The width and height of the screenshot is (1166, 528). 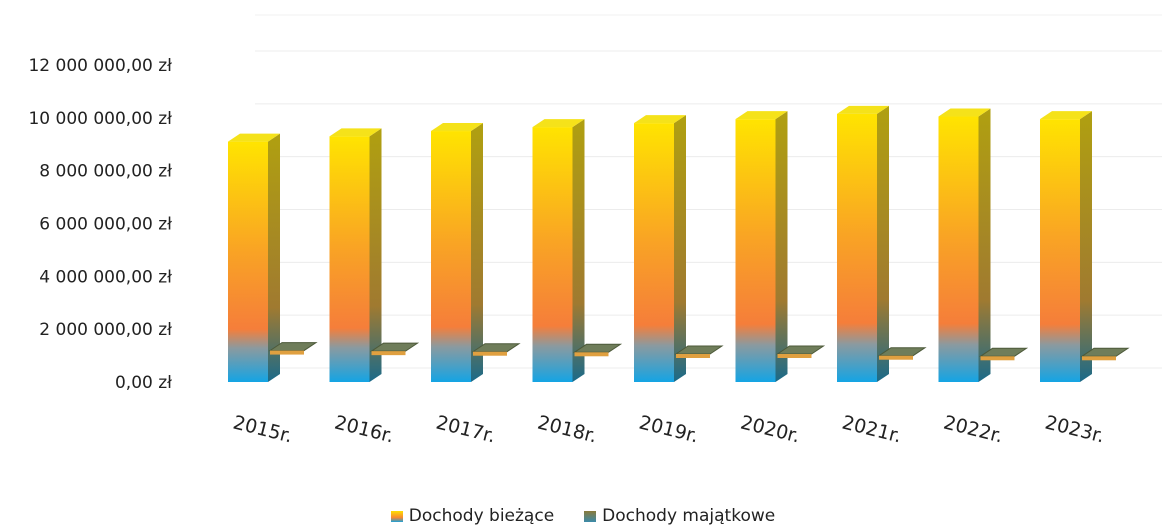 I want to click on x-tick-label: 2020r., so click(x=770, y=430).